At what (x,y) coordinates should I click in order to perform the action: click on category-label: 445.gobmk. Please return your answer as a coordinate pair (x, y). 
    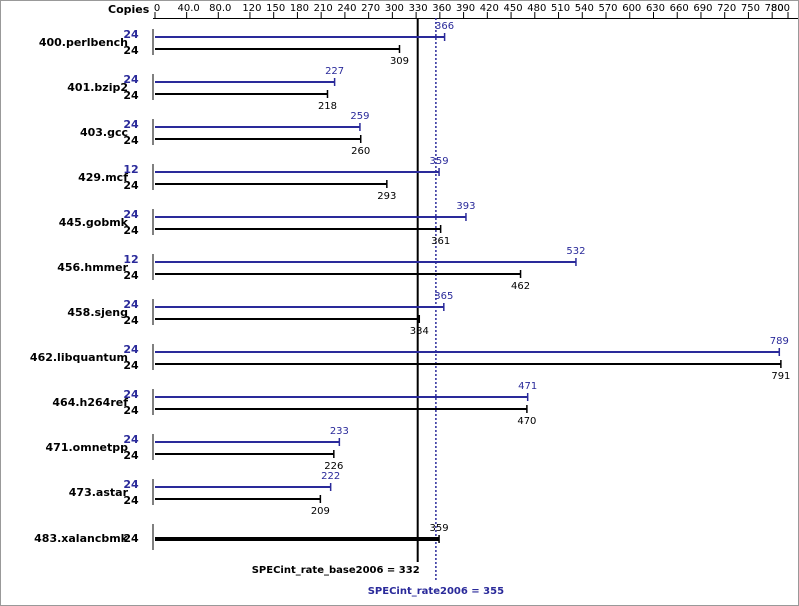
    Looking at the image, I should click on (94, 222).